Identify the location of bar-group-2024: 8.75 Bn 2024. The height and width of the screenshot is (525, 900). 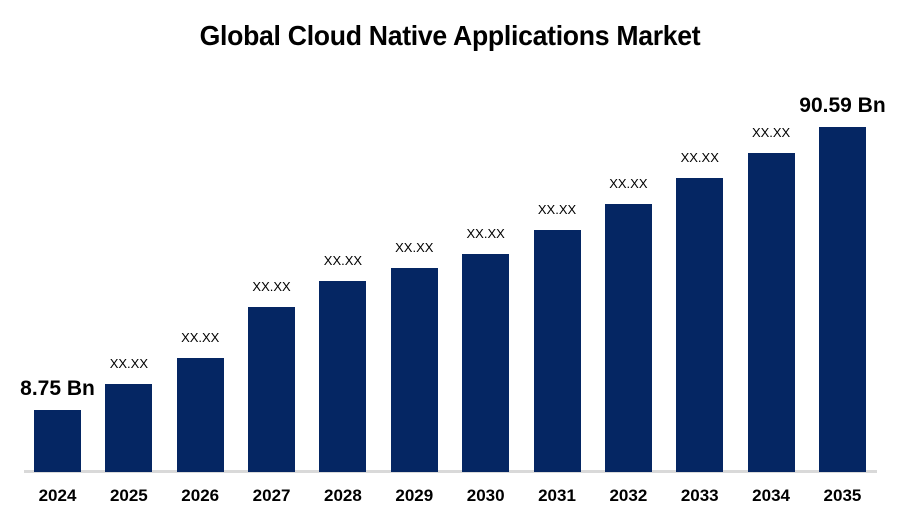
(57, 252).